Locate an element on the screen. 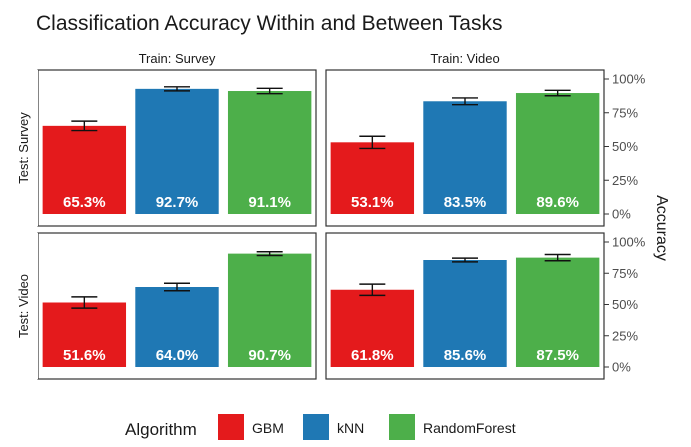 The width and height of the screenshot is (691, 447). panel-2-1: 51.6% 64.0% 90.7% is located at coordinates (177, 306).